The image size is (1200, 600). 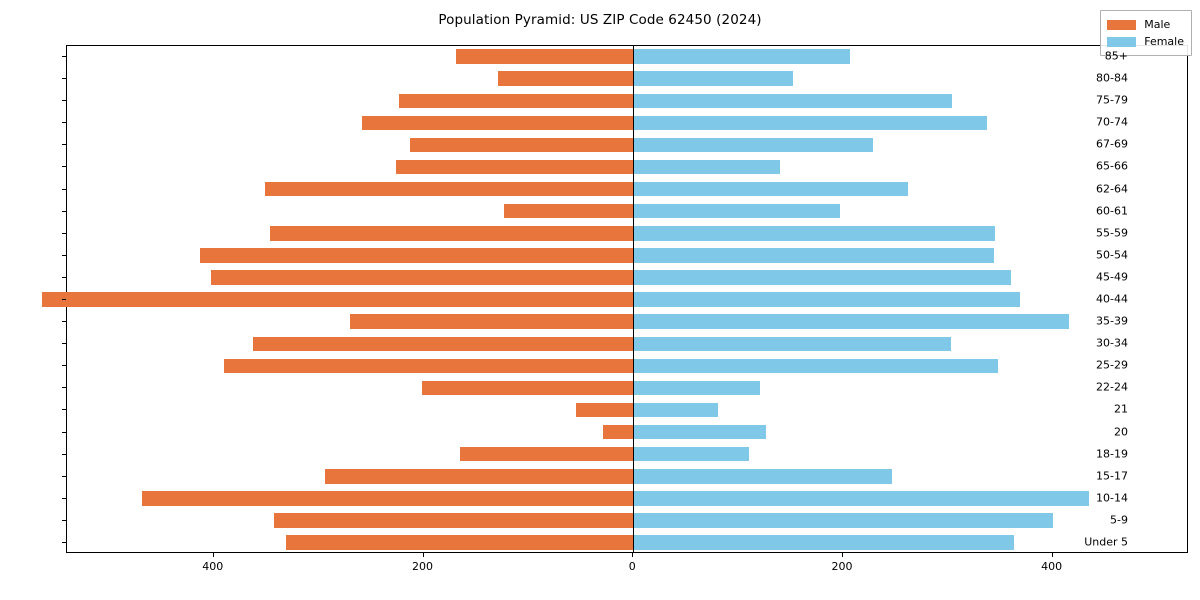 I want to click on chart-legend: Male Female, so click(x=1146, y=33).